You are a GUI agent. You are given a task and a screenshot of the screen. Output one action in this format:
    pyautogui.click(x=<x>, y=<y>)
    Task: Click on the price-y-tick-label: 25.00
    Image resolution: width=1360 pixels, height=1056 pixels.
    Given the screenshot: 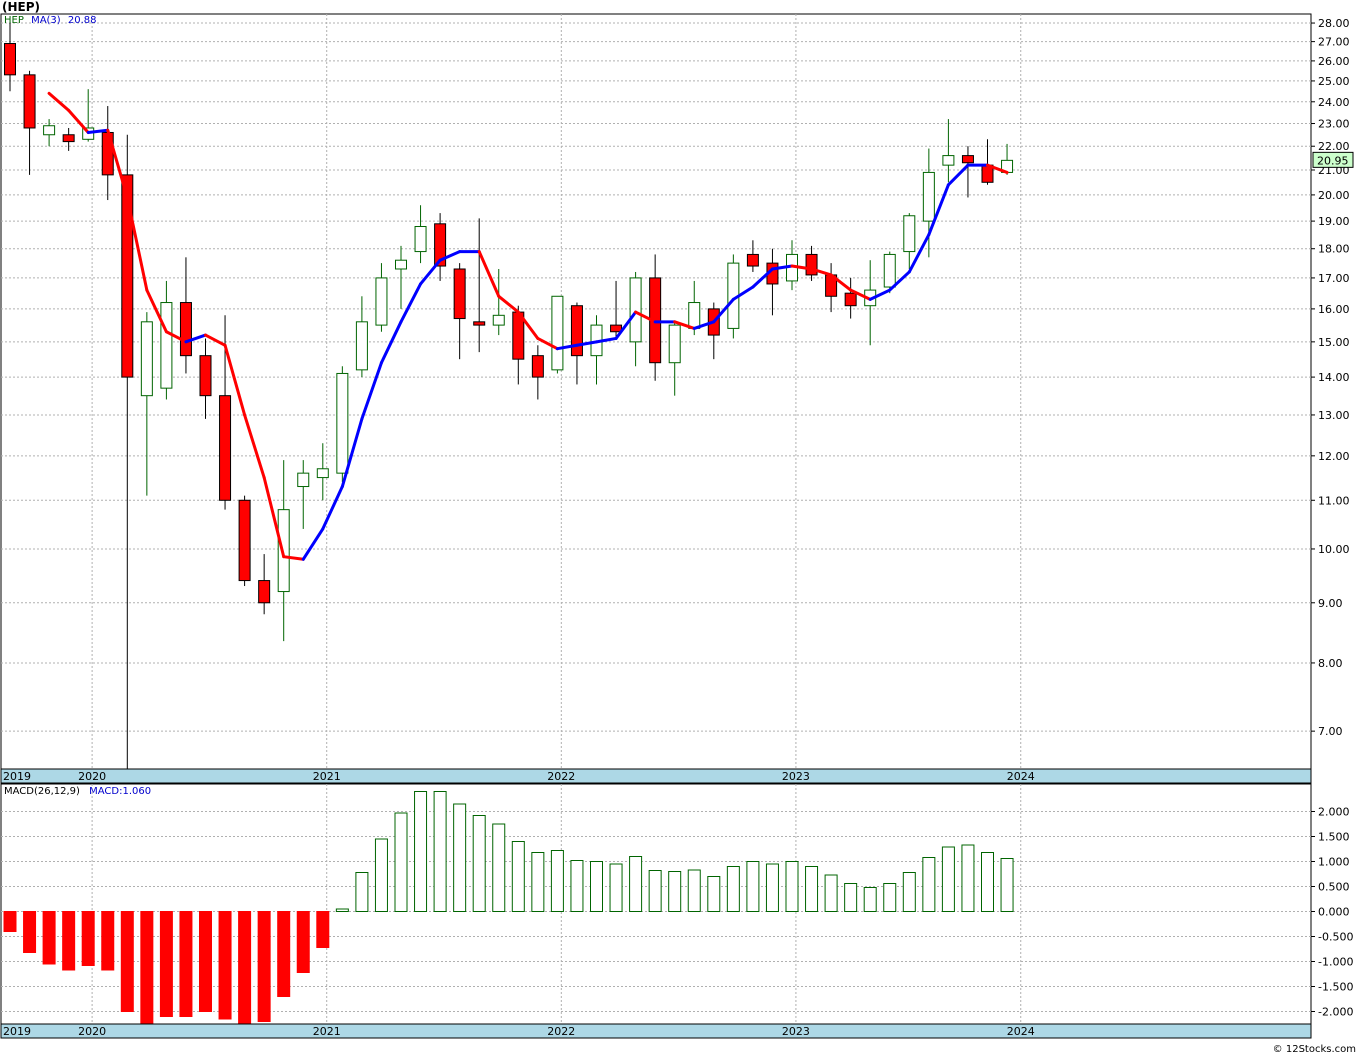 What is the action you would take?
    pyautogui.click(x=1334, y=81)
    